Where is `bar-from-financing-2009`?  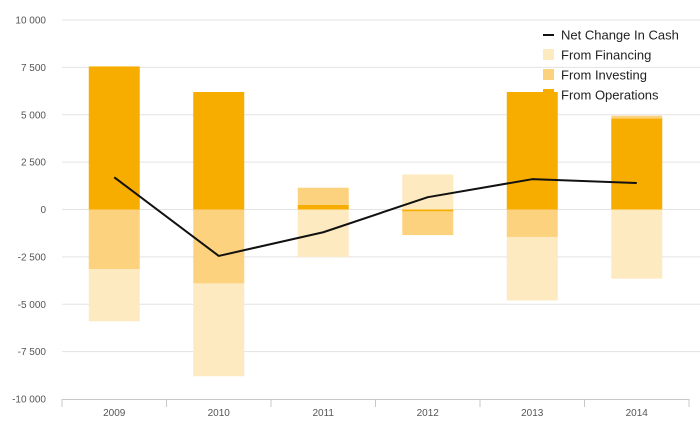 bar-from-financing-2009 is located at coordinates (114, 295).